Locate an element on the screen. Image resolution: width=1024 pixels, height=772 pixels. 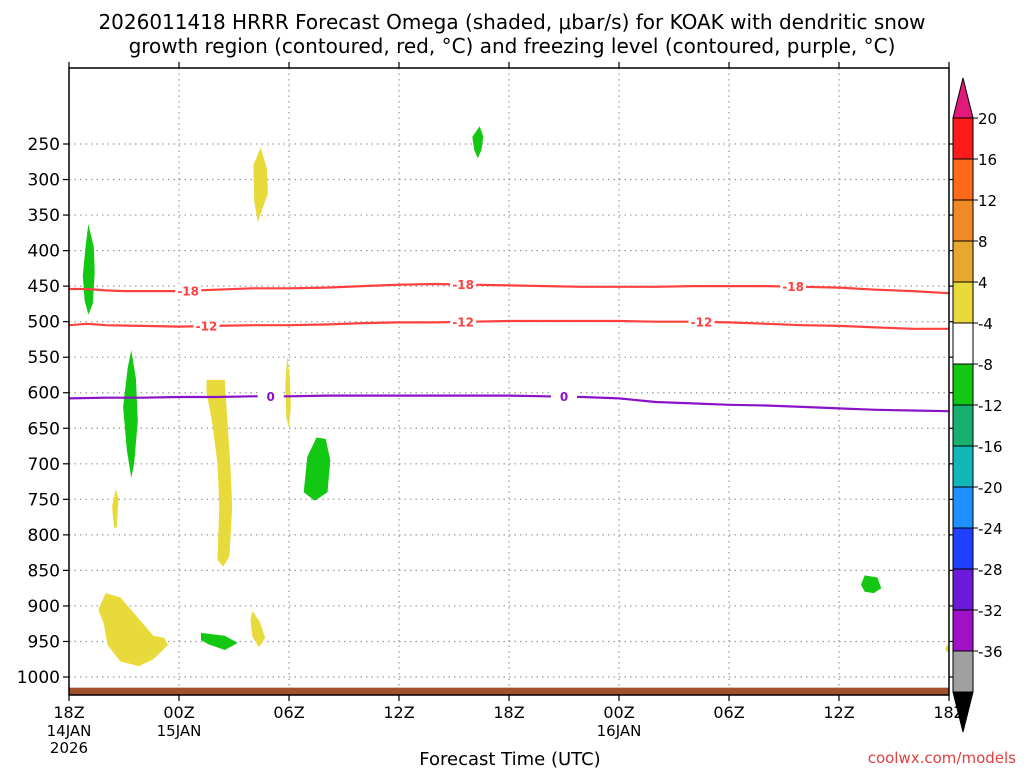
colorbar-label-1: 16 is located at coordinates (987, 160).